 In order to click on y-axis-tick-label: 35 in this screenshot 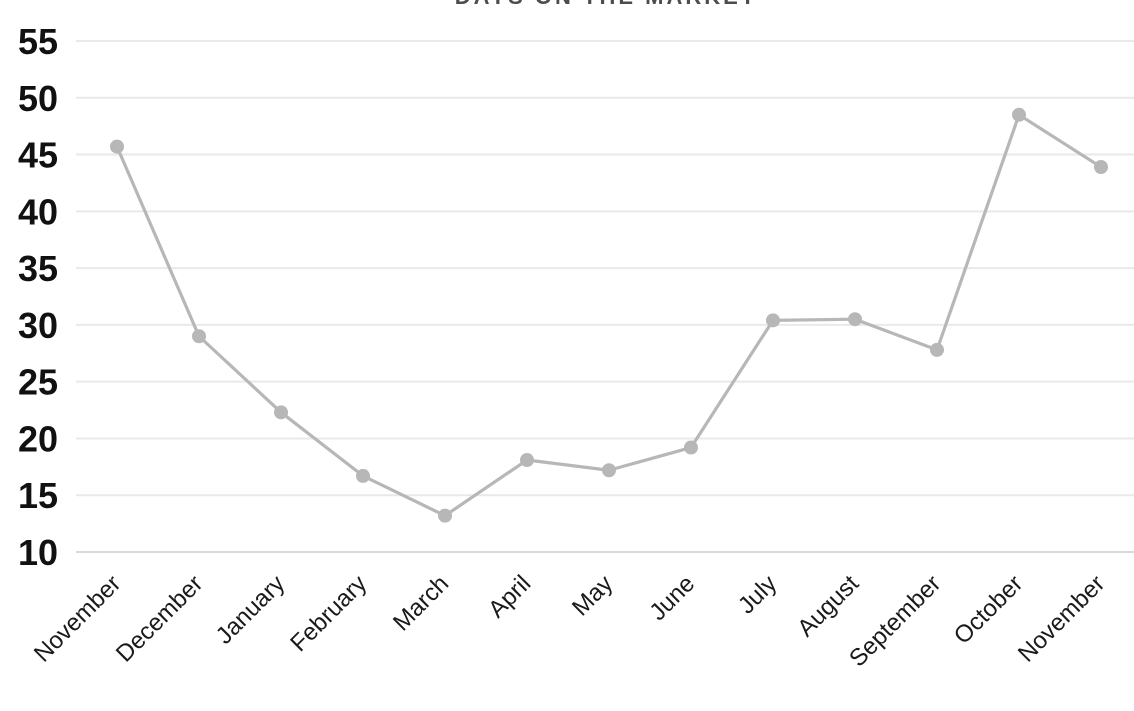, I will do `click(38, 268)`.